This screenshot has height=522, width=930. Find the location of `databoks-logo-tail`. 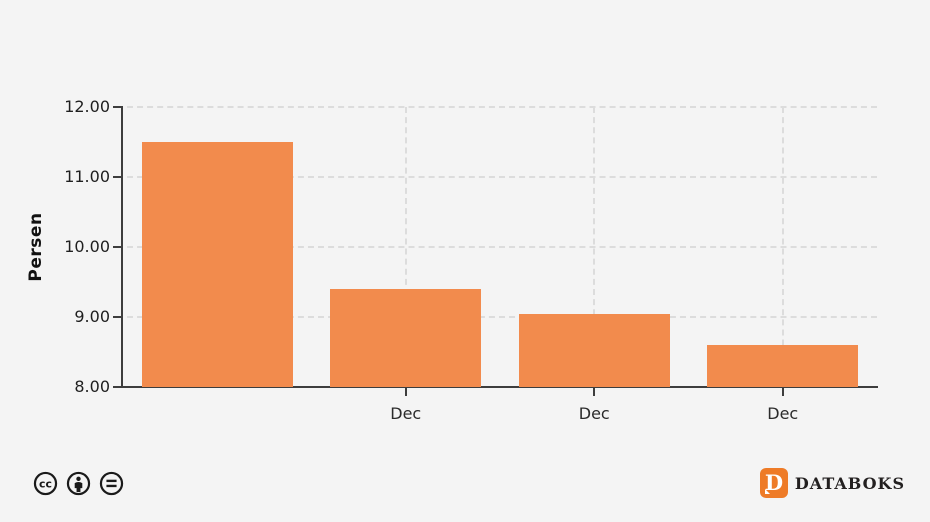

databoks-logo-tail is located at coordinates (767, 491).